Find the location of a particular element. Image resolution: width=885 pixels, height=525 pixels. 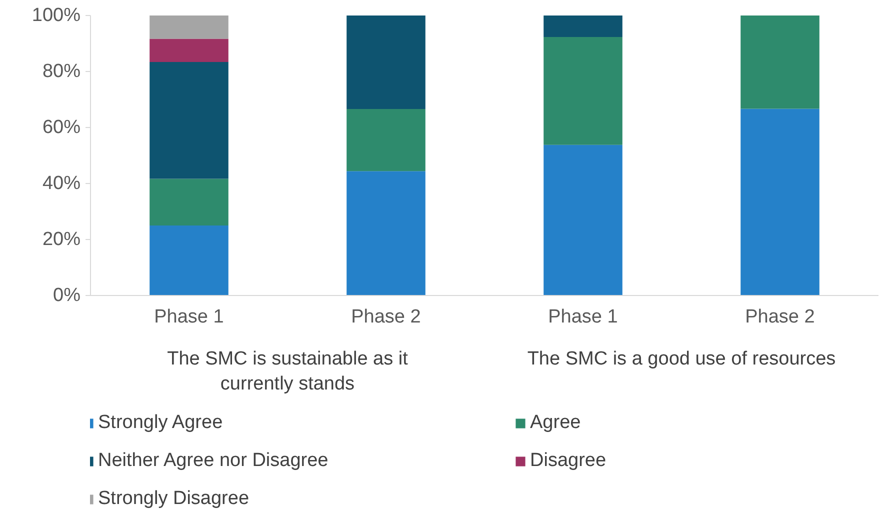

legend-label: Disagree is located at coordinates (569, 461).